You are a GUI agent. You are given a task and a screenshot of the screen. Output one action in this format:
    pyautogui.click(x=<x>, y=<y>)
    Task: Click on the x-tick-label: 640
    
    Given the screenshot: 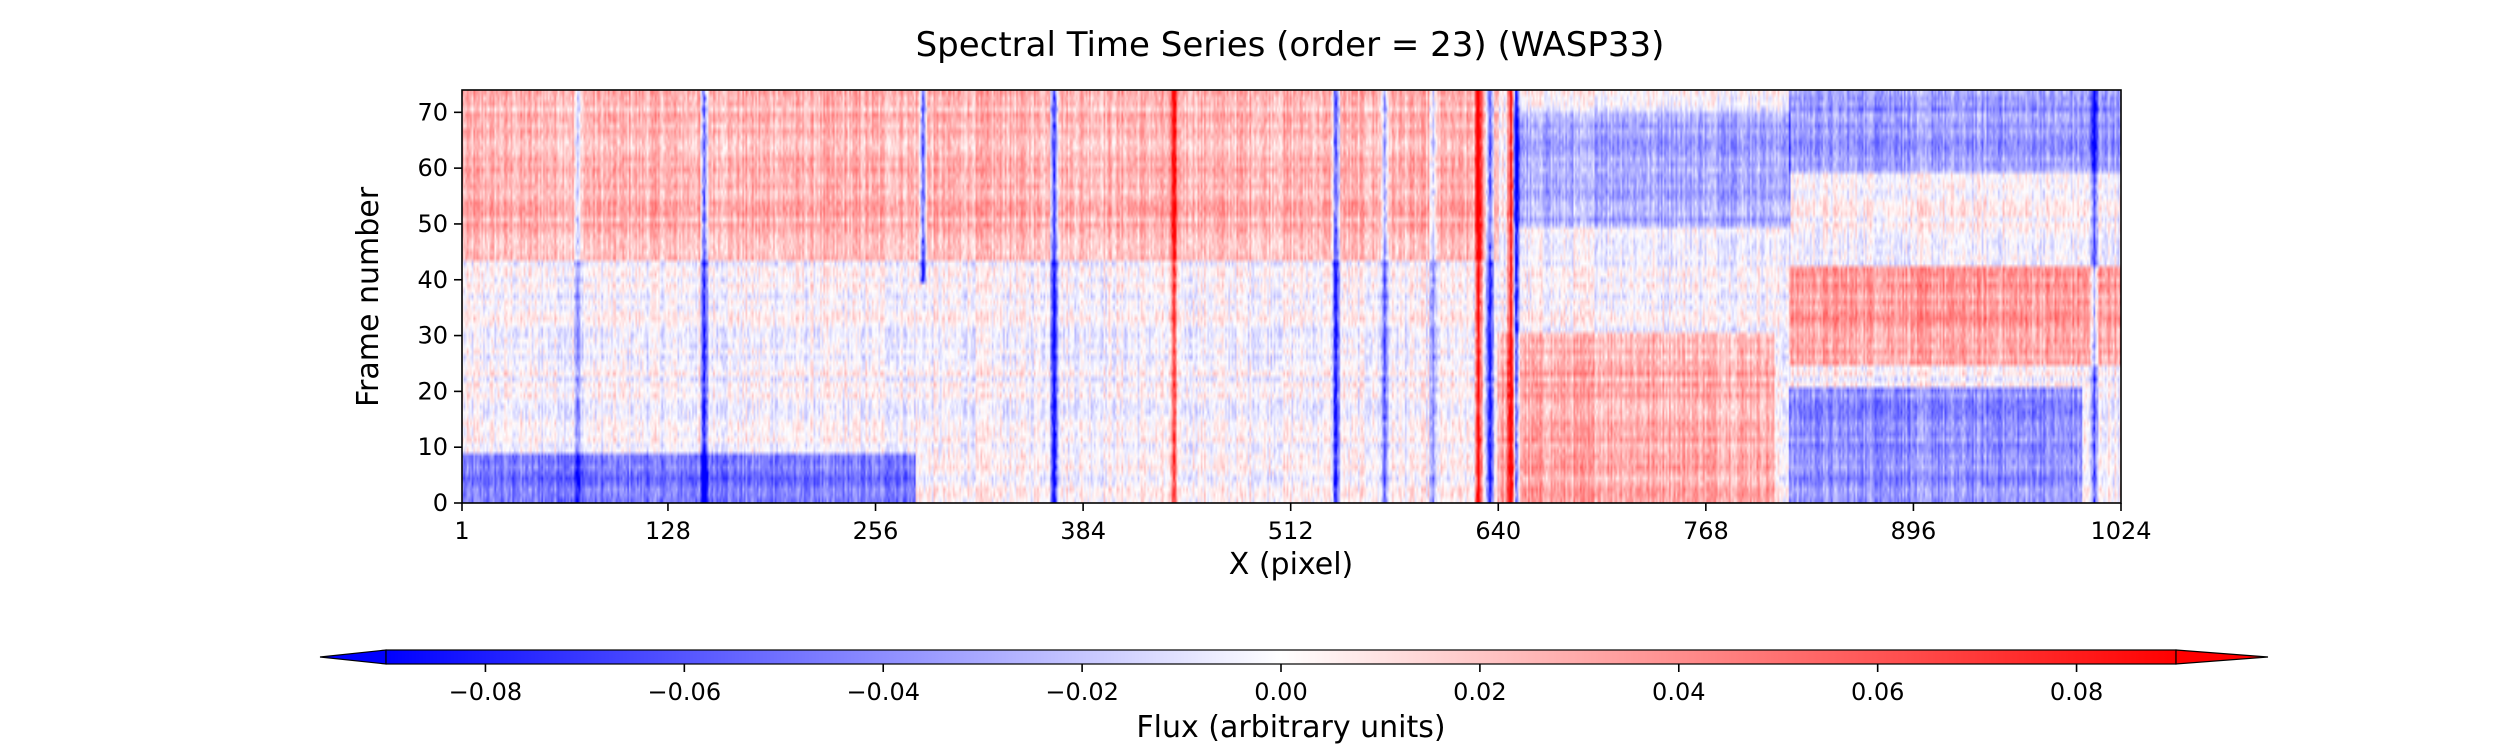 What is the action you would take?
    pyautogui.click(x=1498, y=531)
    